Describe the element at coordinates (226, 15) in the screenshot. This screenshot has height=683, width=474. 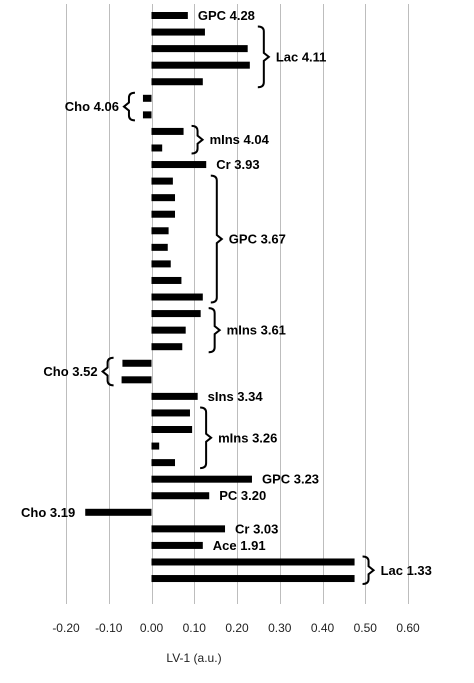
I see `peak-label: GPC 4.28` at that location.